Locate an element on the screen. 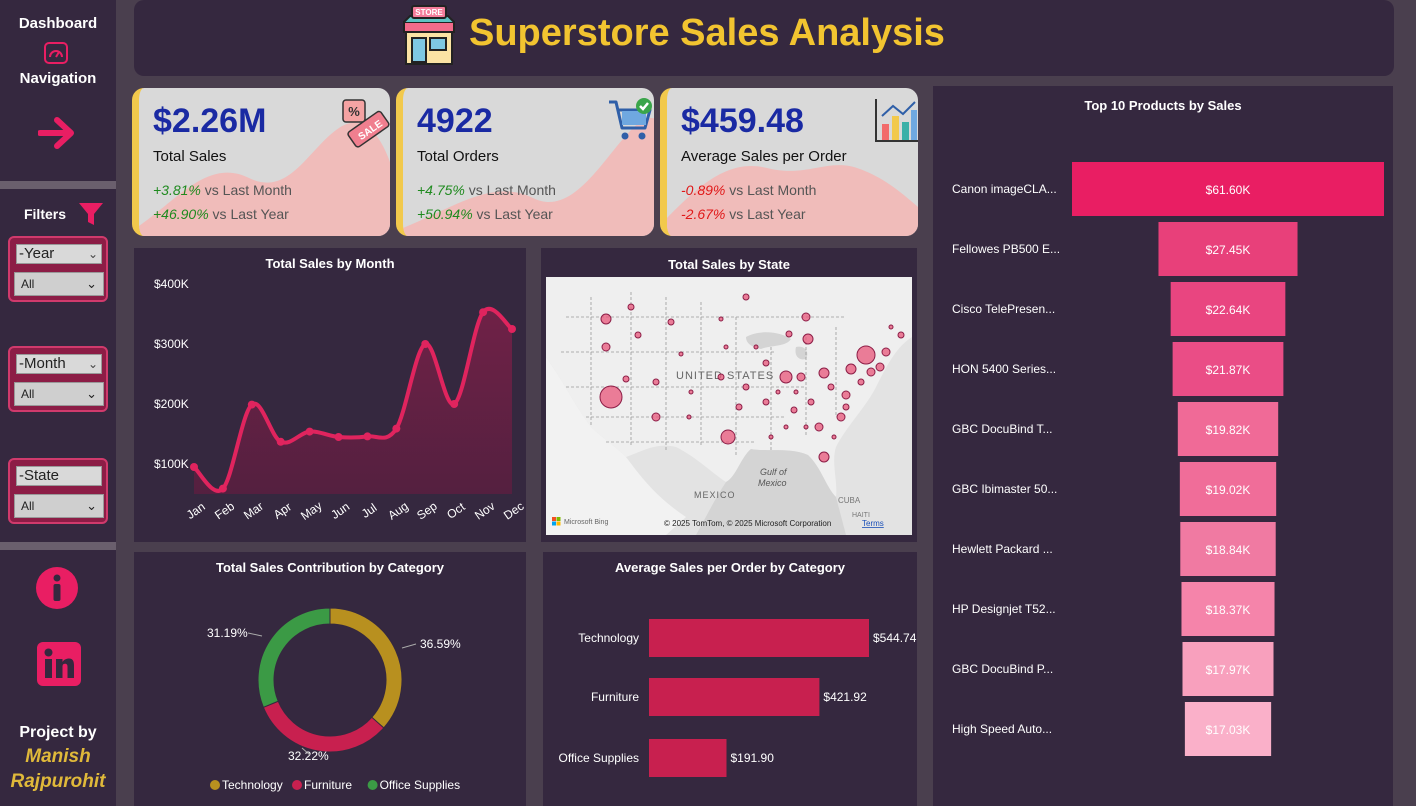 The width and height of the screenshot is (1416, 806). bar-value-label: $544.74 is located at coordinates (895, 638).